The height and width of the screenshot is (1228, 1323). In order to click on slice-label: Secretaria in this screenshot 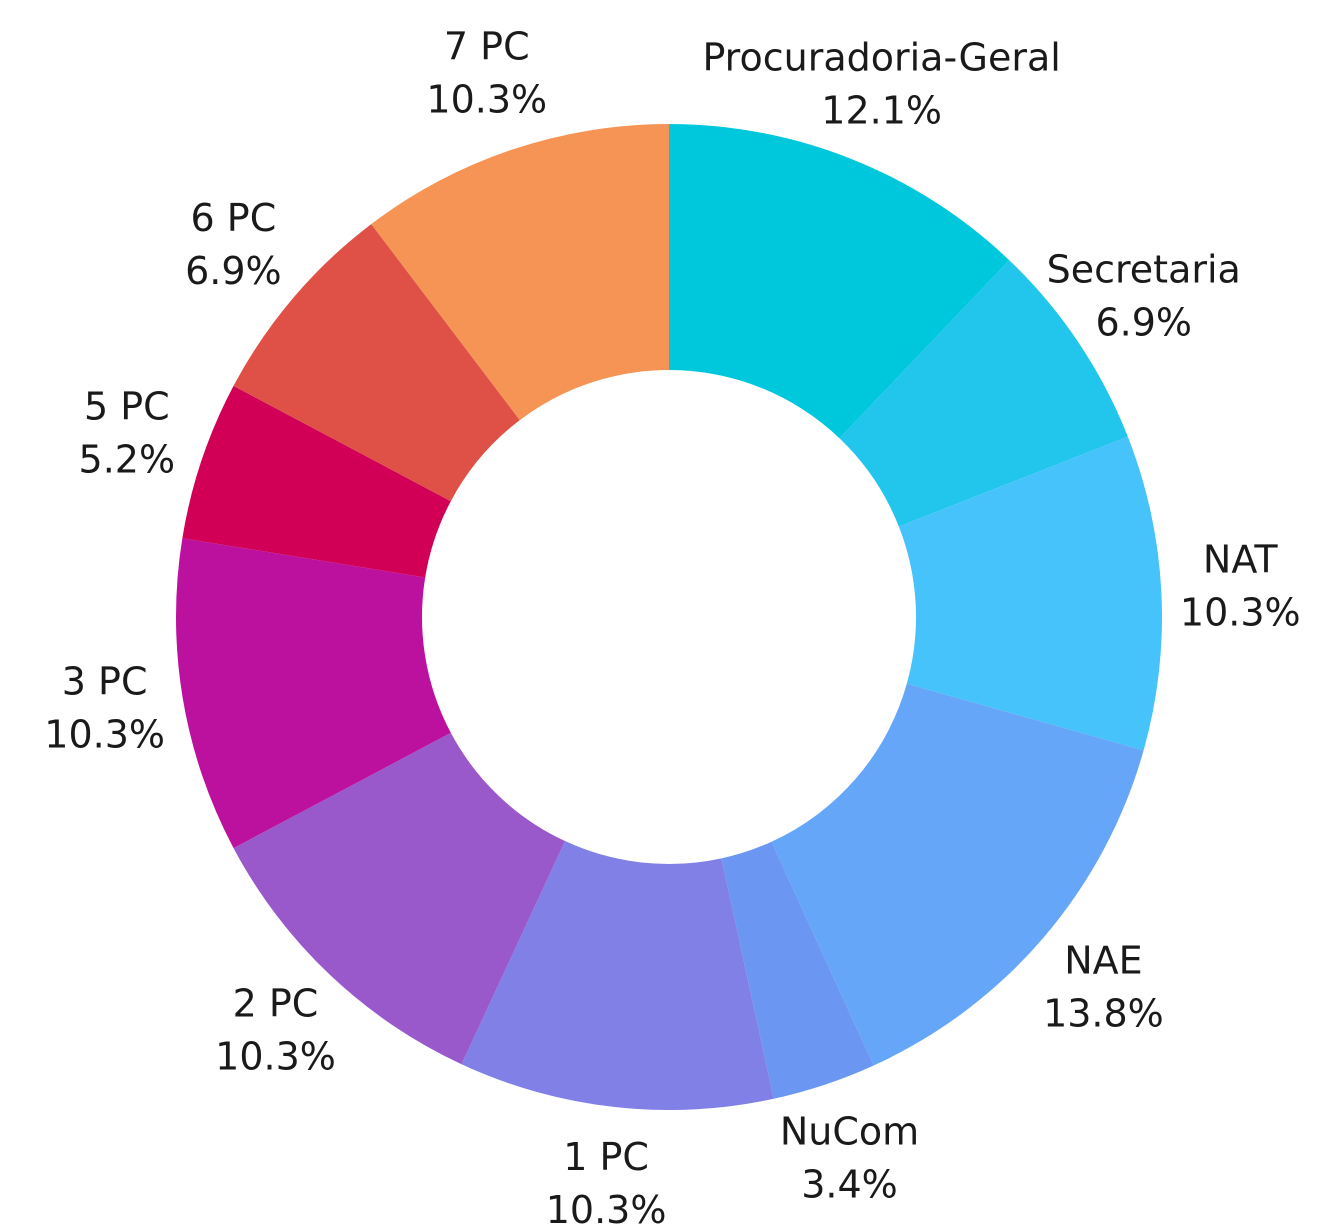, I will do `click(1144, 269)`.